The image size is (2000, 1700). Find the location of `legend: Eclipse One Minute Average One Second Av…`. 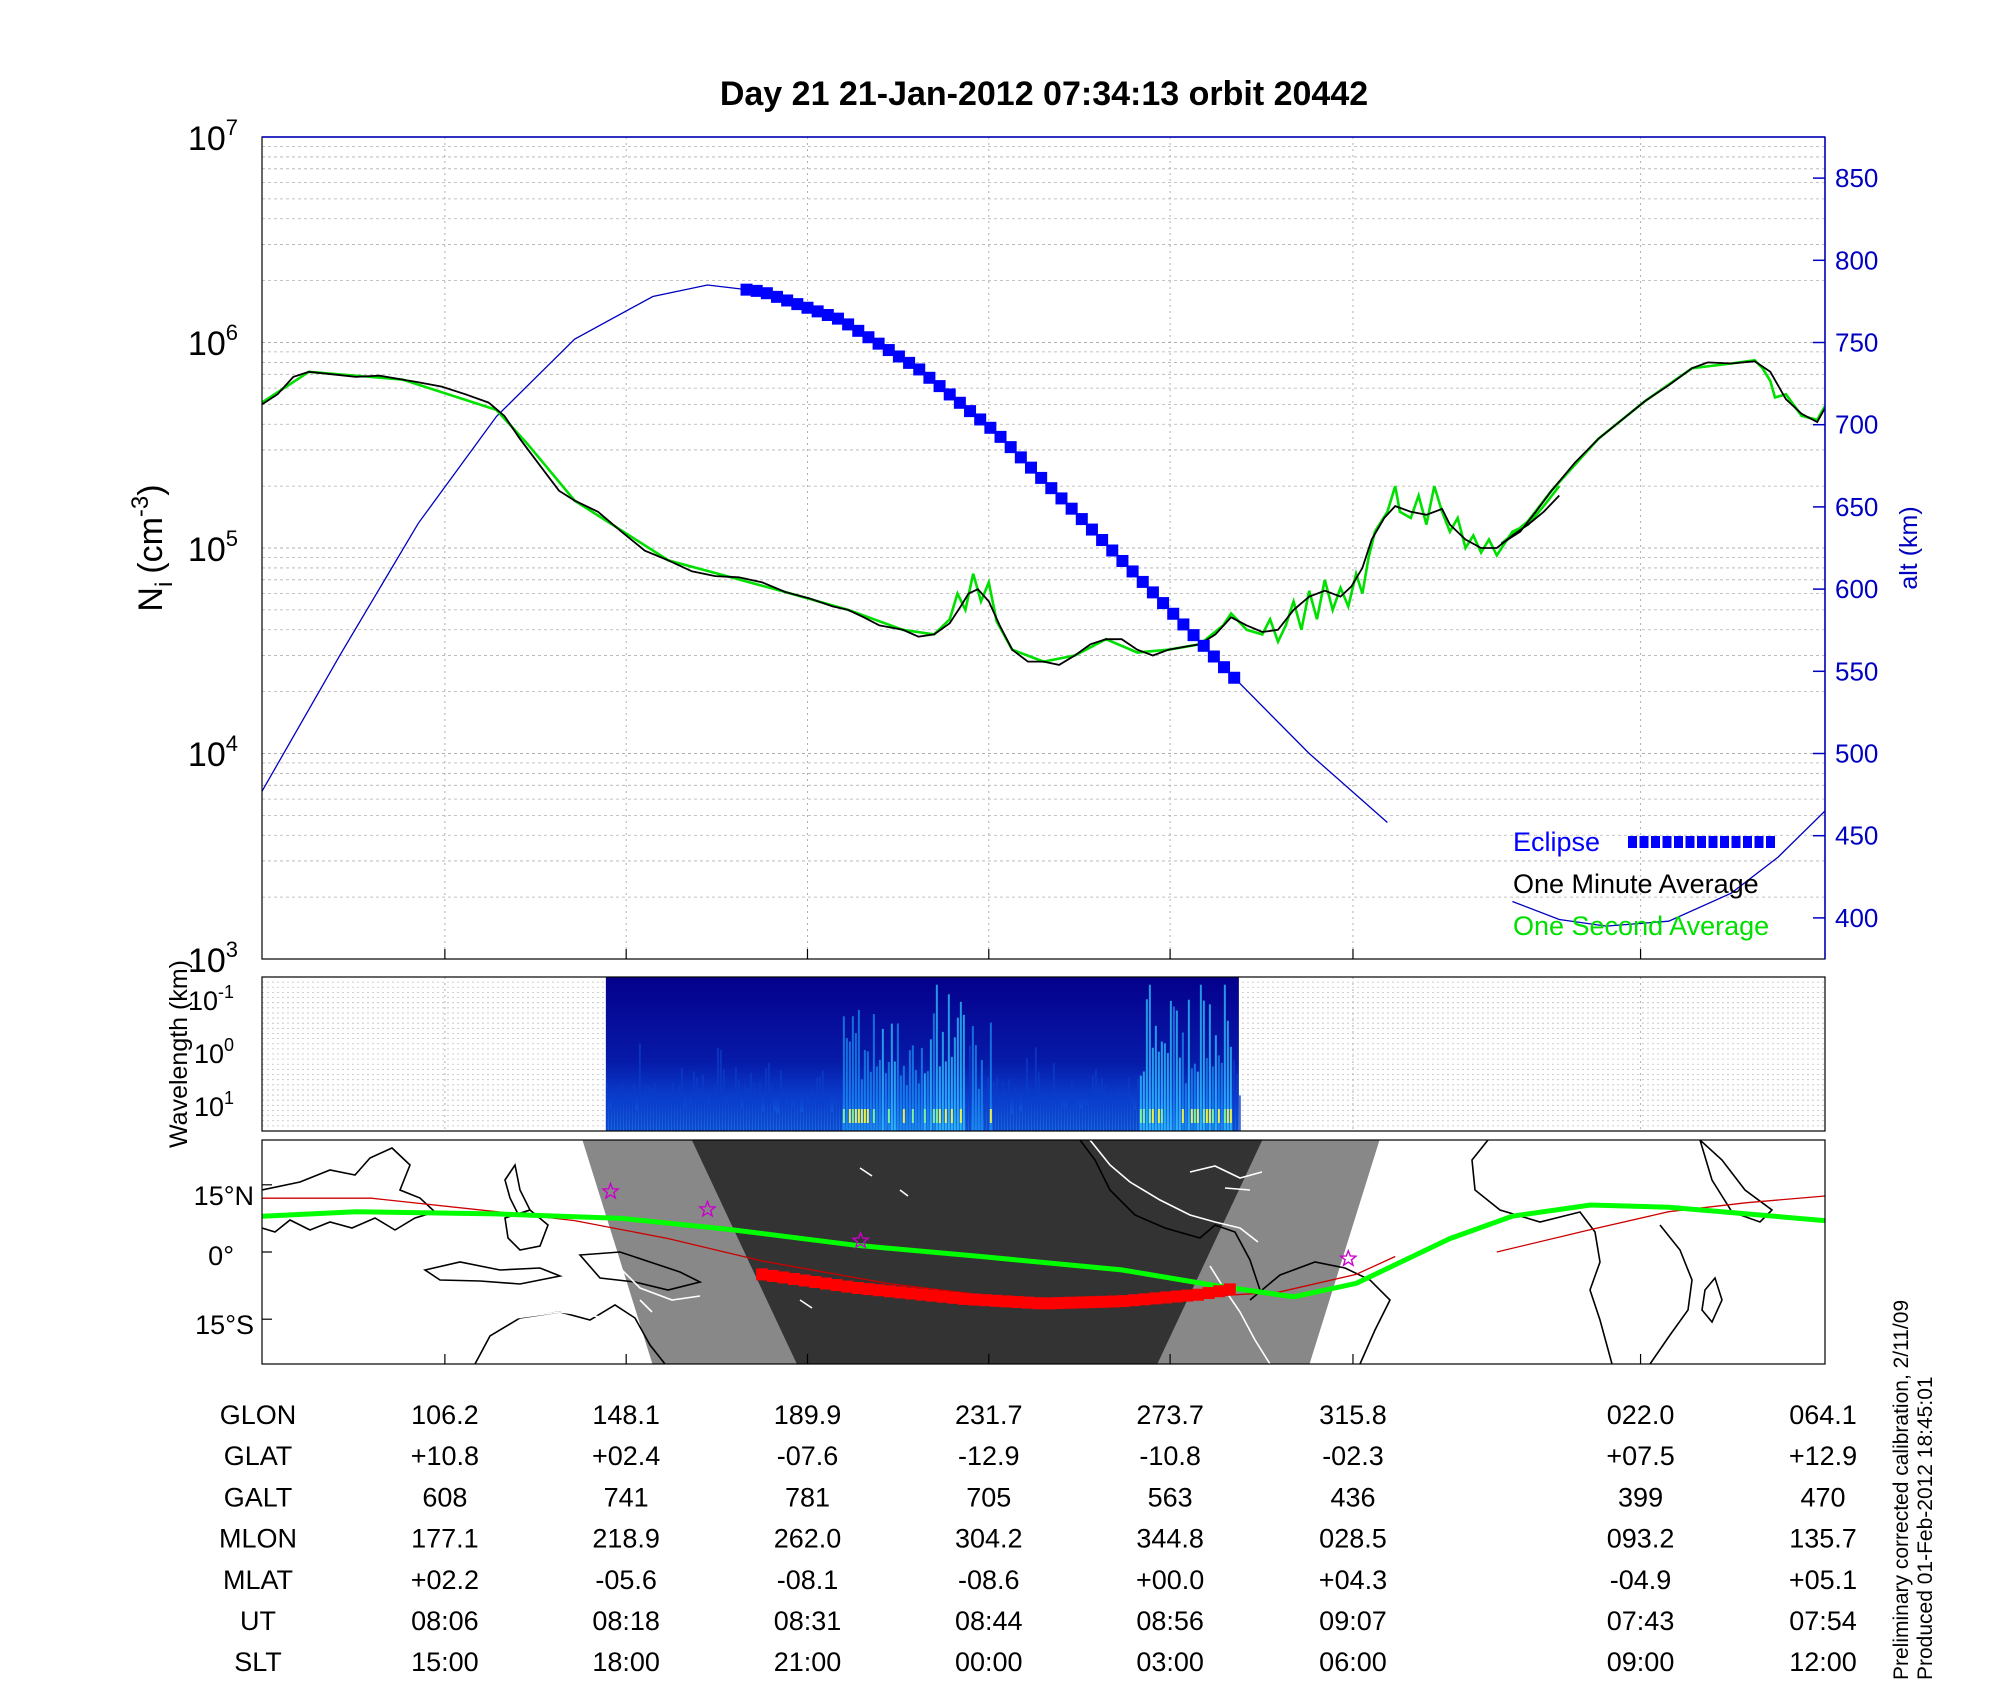

legend: Eclipse One Minute Average One Second Av… is located at coordinates (1644, 884).